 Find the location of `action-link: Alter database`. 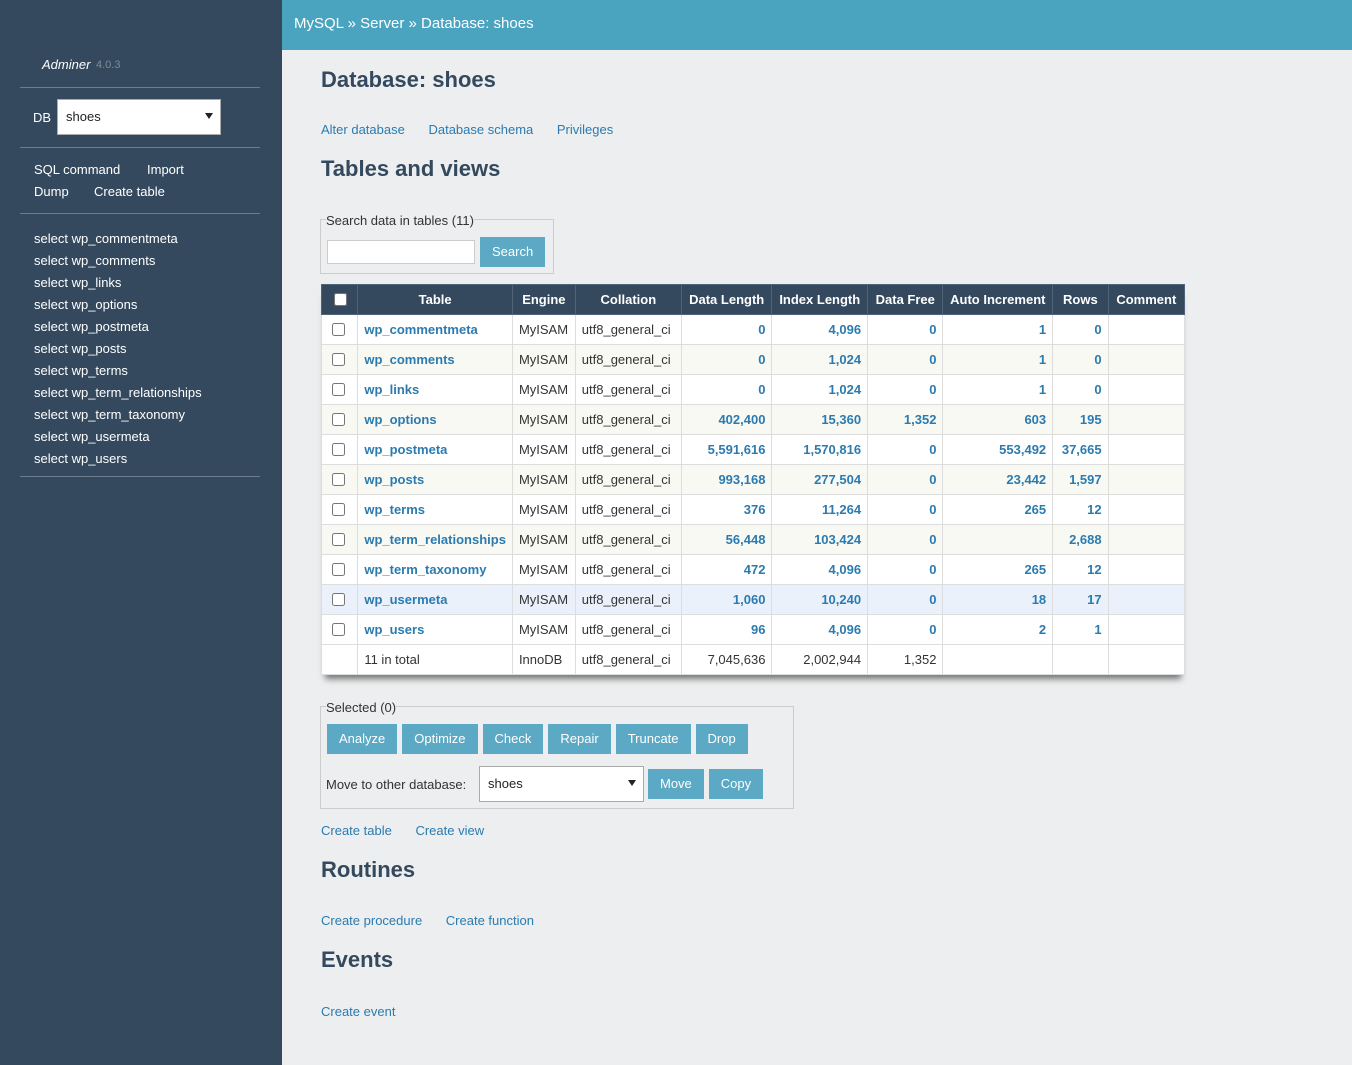

action-link: Alter database is located at coordinates (363, 129).